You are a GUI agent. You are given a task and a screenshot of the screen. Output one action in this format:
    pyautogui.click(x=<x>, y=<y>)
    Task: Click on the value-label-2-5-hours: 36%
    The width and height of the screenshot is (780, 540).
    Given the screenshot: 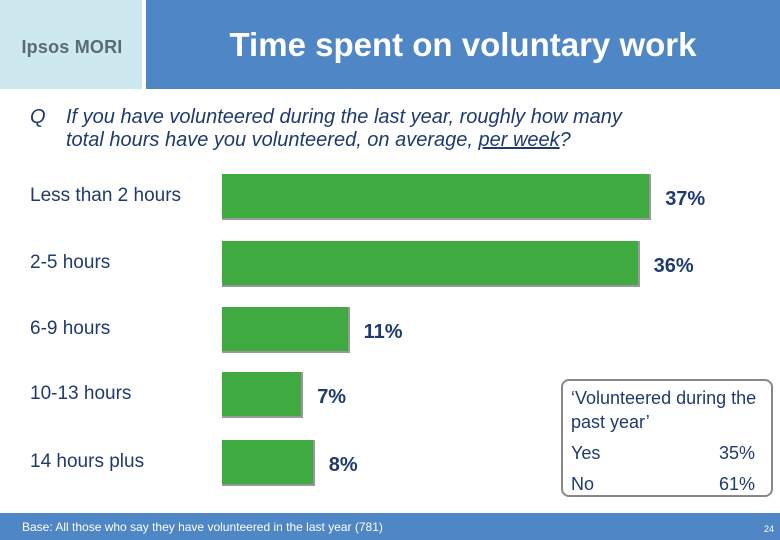 What is the action you would take?
    pyautogui.click(x=673, y=266)
    